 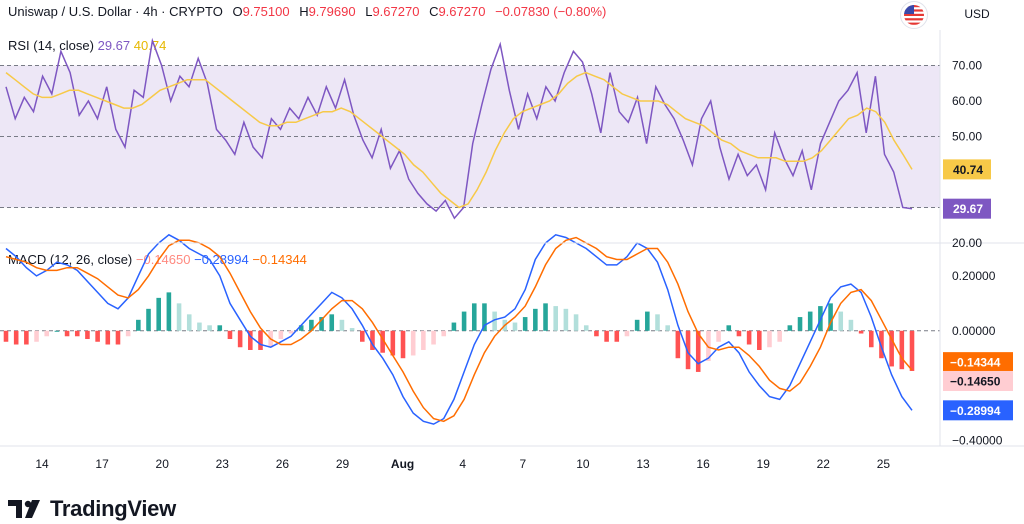 I want to click on x-tick-label: 14, so click(x=42, y=464).